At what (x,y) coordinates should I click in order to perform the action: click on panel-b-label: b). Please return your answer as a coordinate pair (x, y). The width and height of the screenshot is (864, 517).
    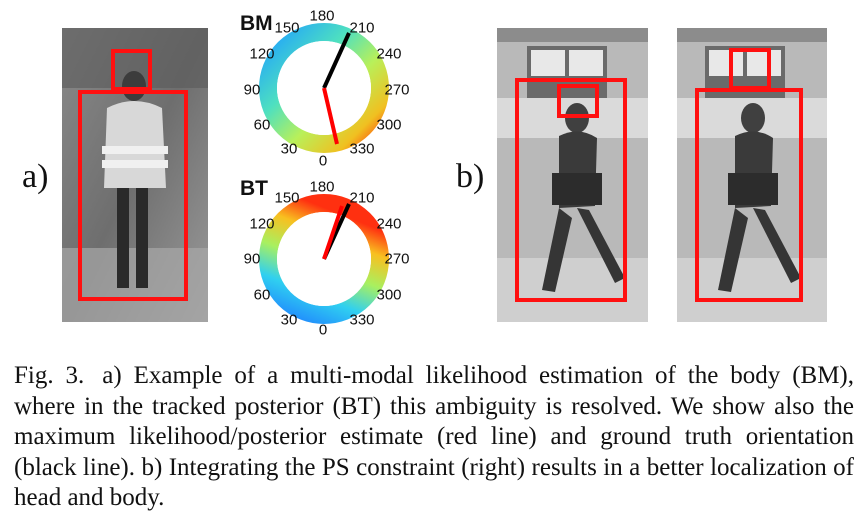
    Looking at the image, I should click on (470, 176).